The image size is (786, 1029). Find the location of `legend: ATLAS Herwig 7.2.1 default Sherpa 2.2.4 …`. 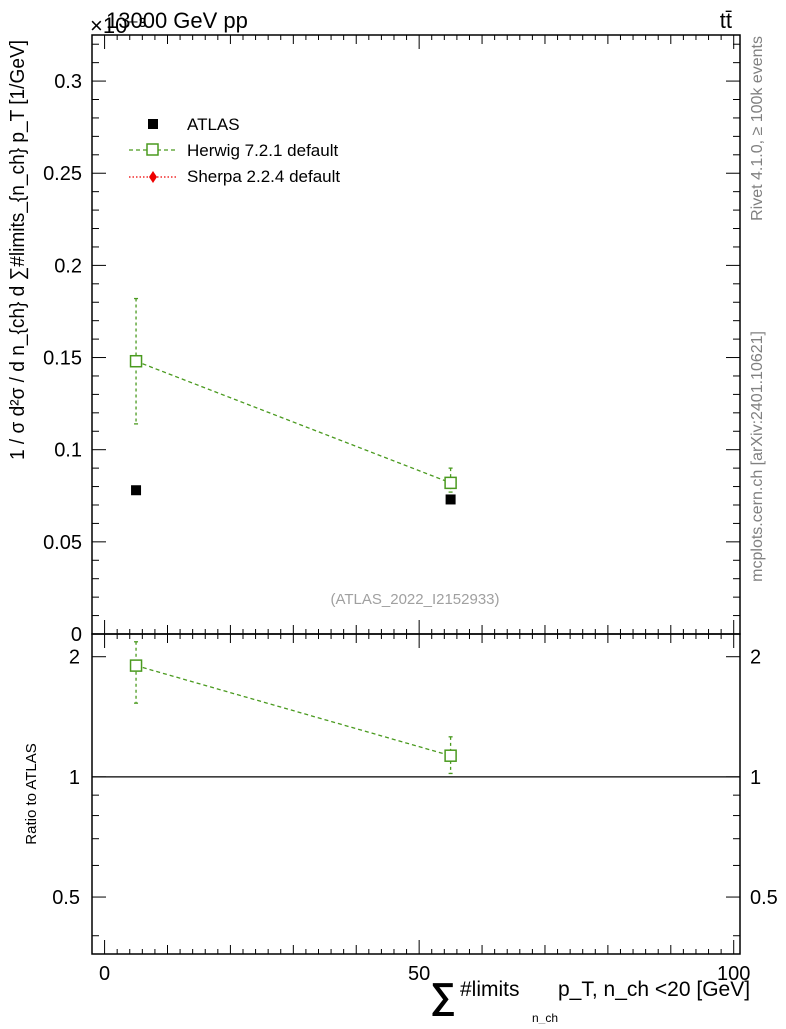

legend: ATLAS Herwig 7.2.1 default Sherpa 2.2.4 … is located at coordinates (234, 150).